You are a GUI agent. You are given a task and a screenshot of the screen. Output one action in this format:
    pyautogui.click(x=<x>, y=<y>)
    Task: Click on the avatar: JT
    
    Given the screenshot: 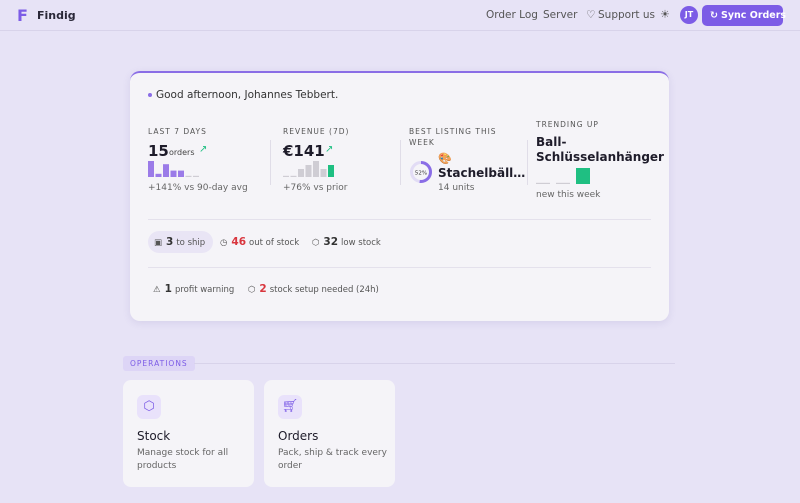 What is the action you would take?
    pyautogui.click(x=689, y=15)
    